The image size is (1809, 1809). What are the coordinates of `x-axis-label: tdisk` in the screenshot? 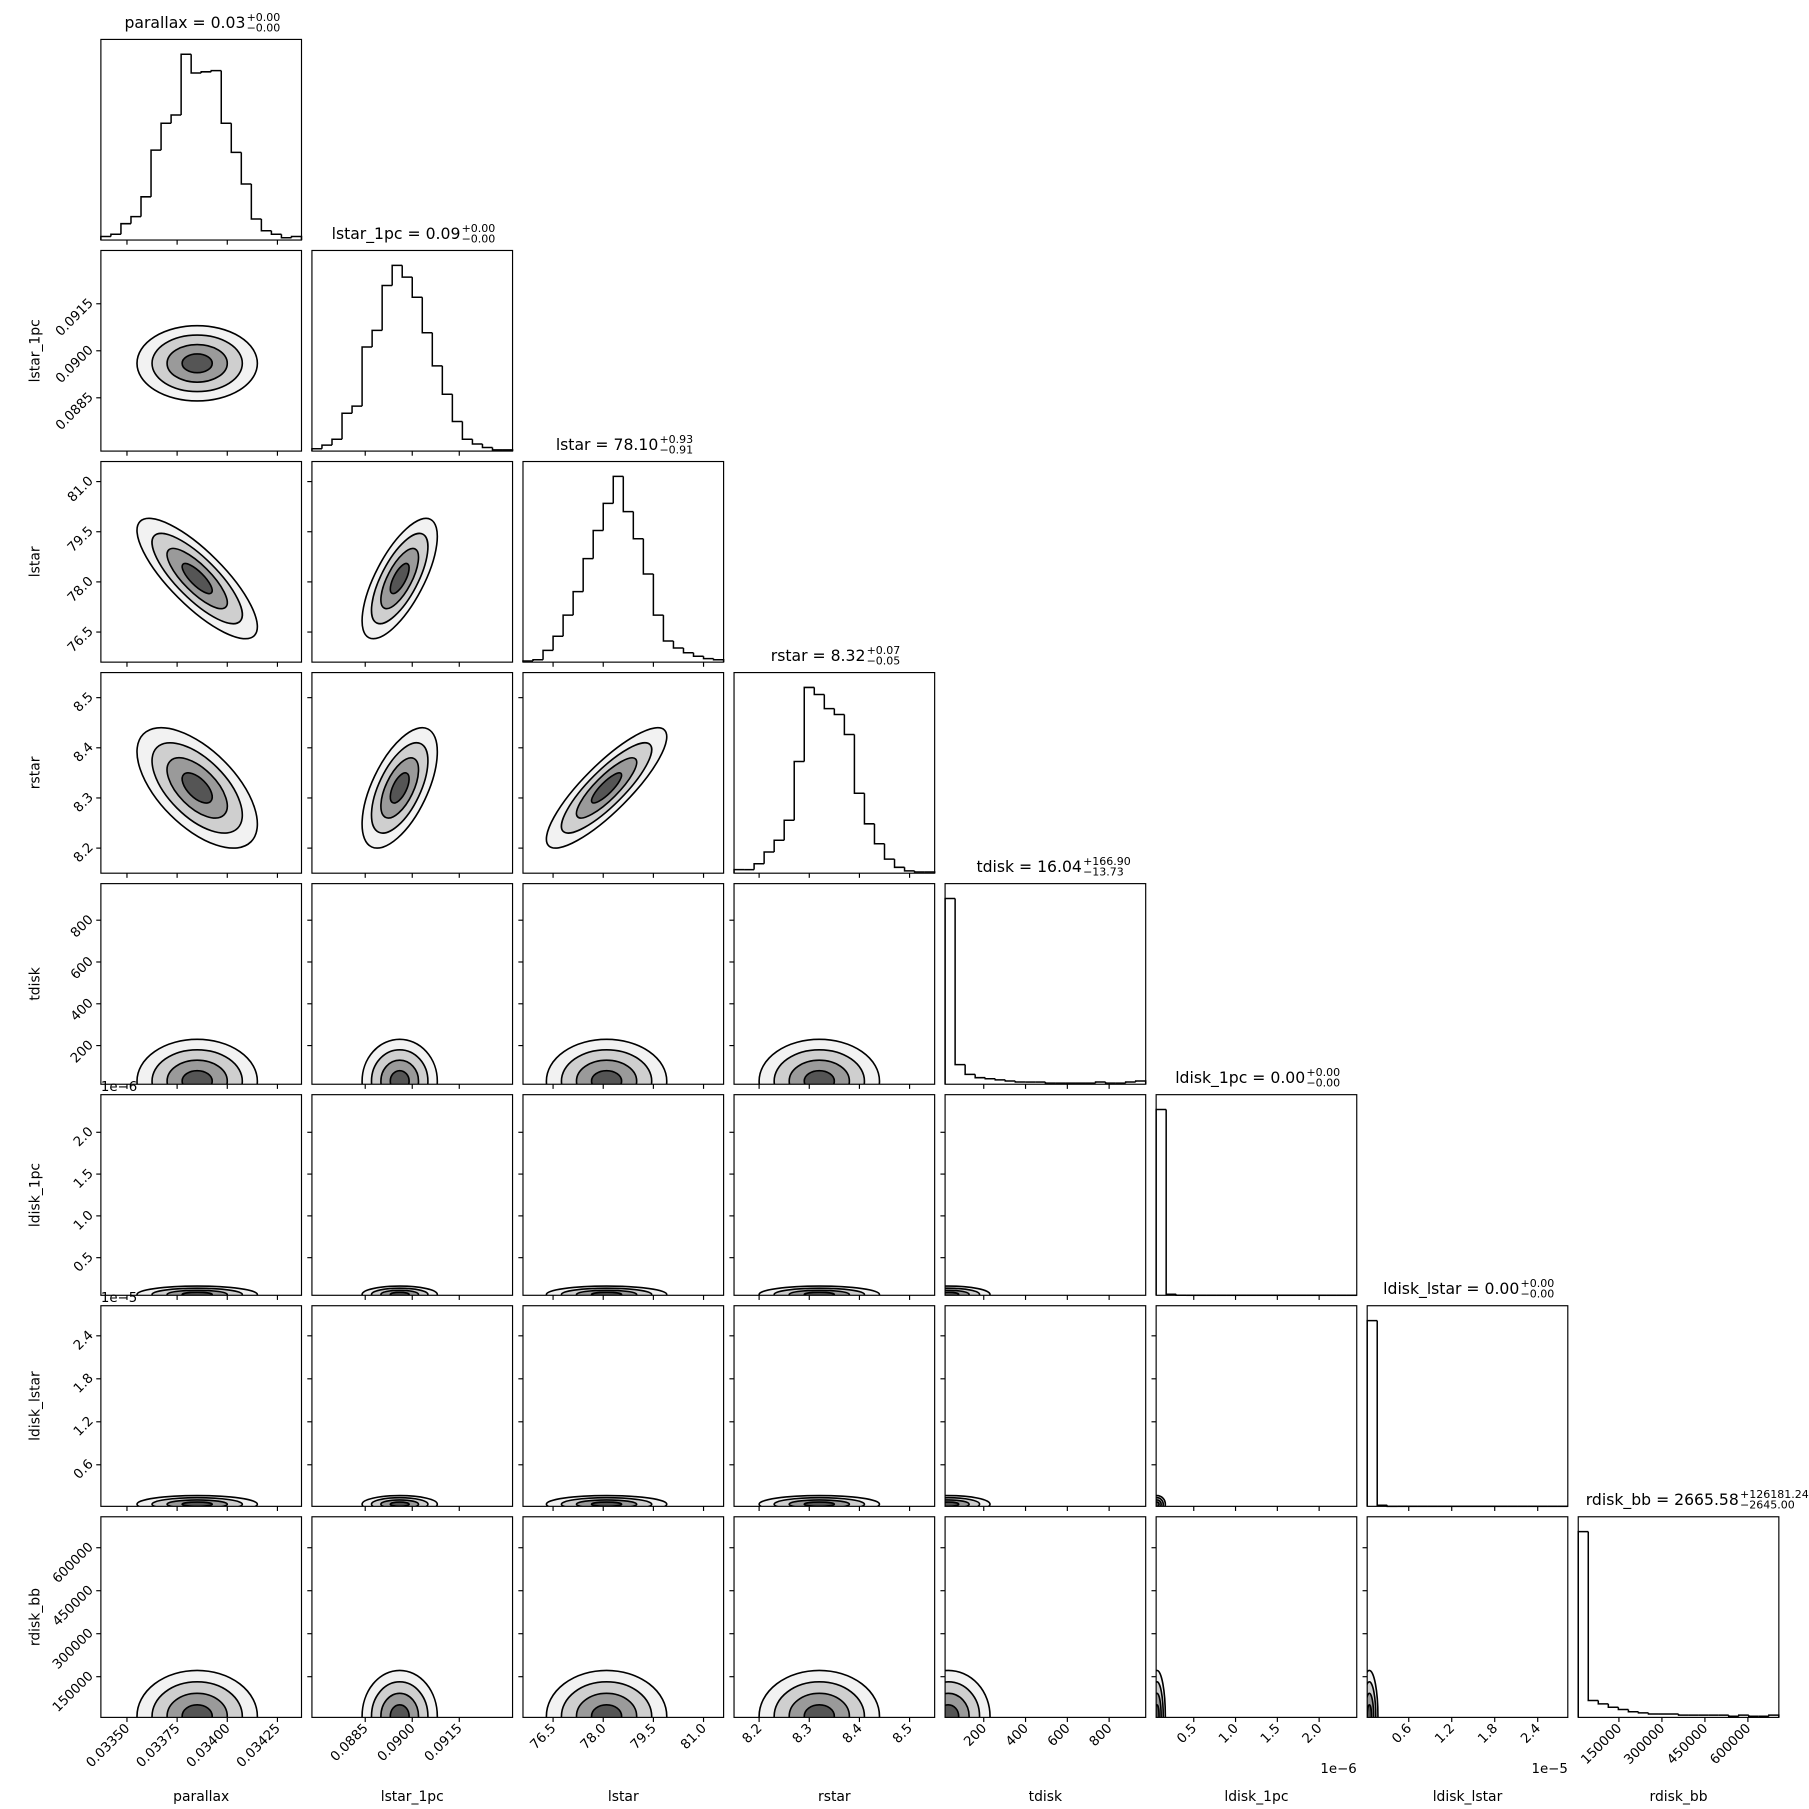 It's located at (1046, 1797).